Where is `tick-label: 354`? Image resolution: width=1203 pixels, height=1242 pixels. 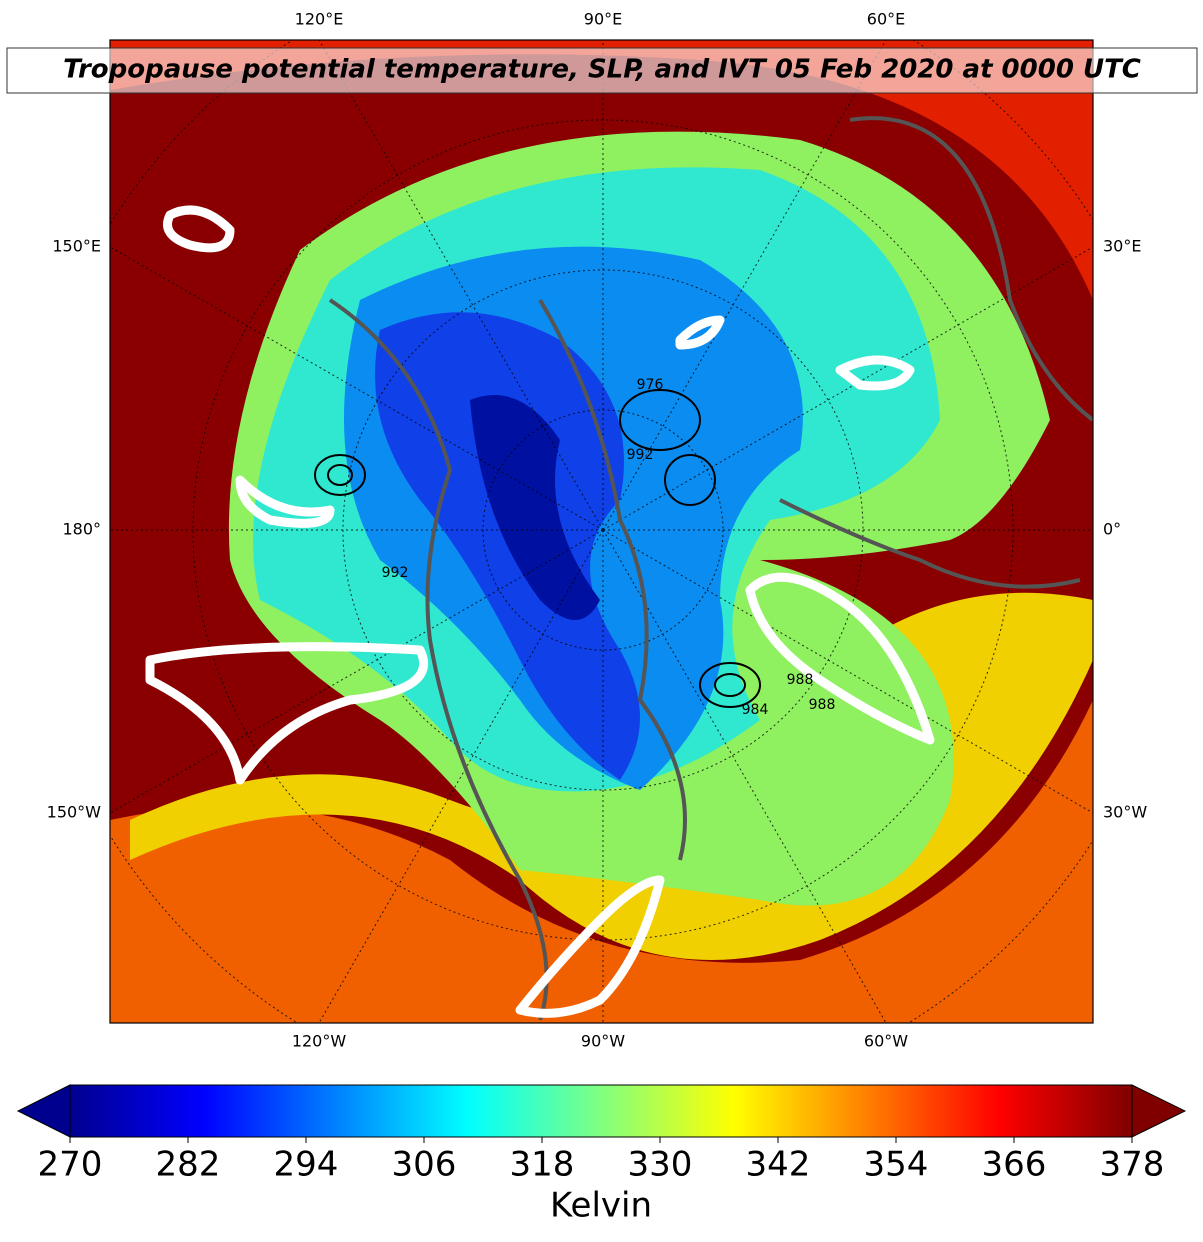 tick-label: 354 is located at coordinates (896, 1165).